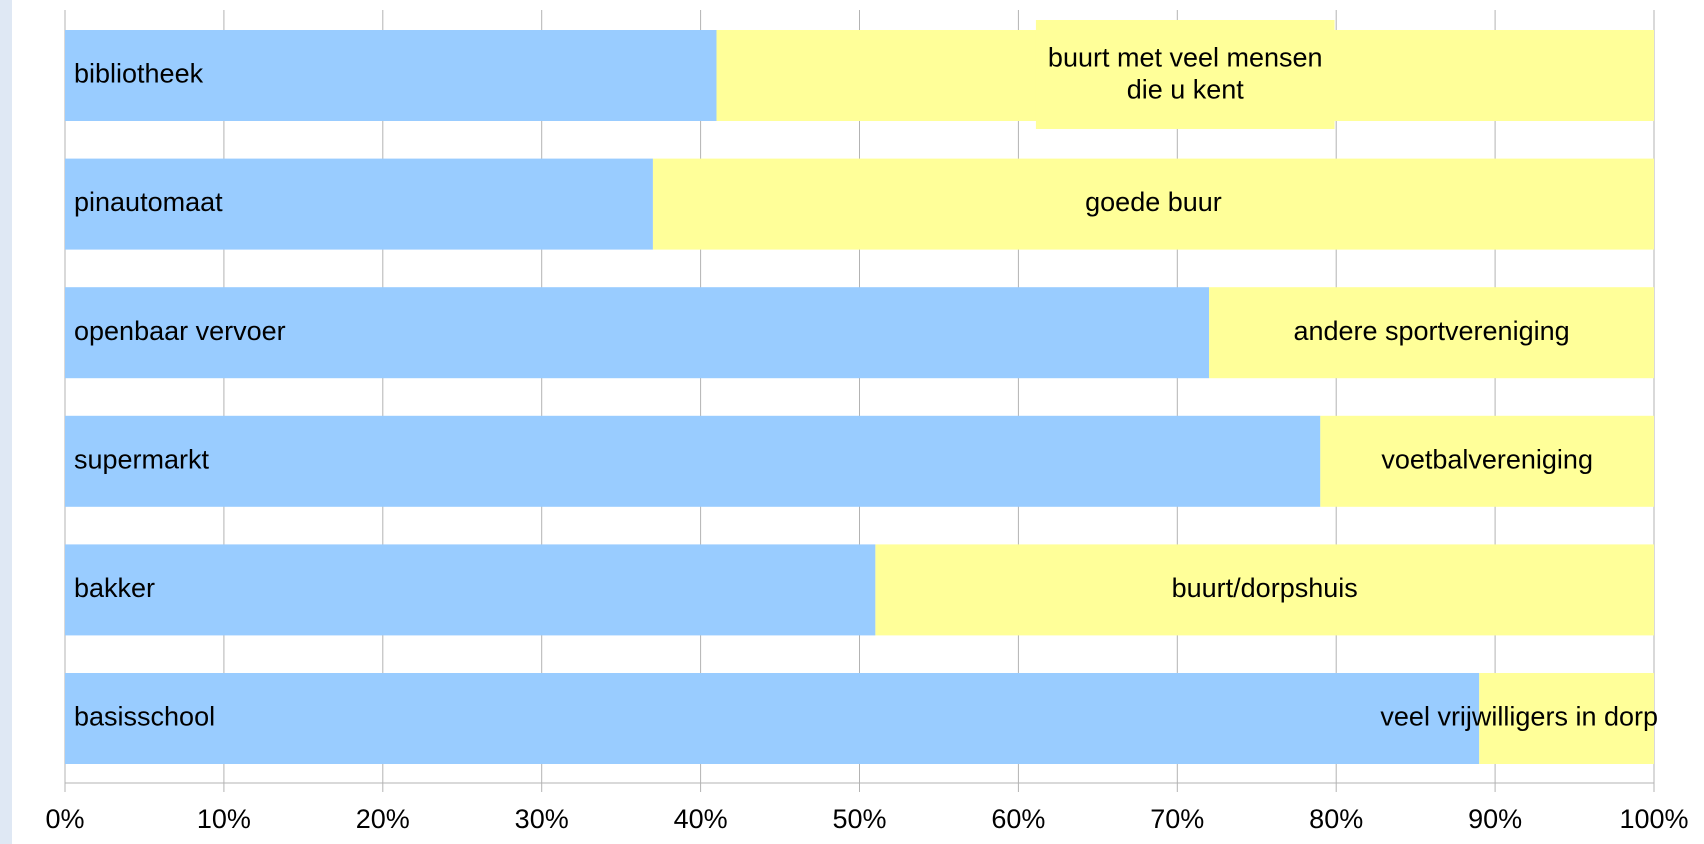 This screenshot has width=1704, height=844. I want to click on x-tick-label: 90%, so click(1495, 819).